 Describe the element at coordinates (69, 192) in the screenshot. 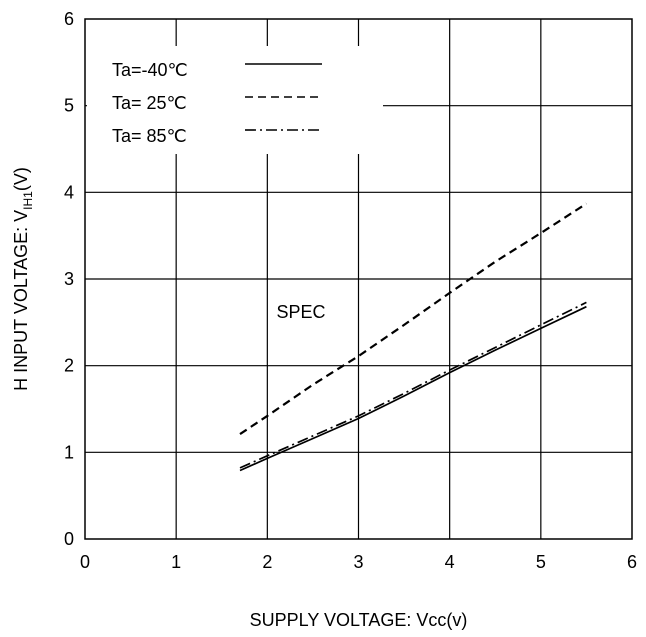

I see `y-tick-label: 4` at that location.